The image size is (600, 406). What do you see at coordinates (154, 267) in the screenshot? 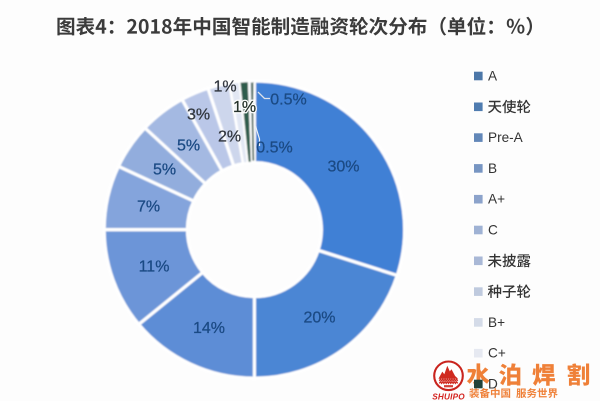
I see `svg-text: 11%` at bounding box center [154, 267].